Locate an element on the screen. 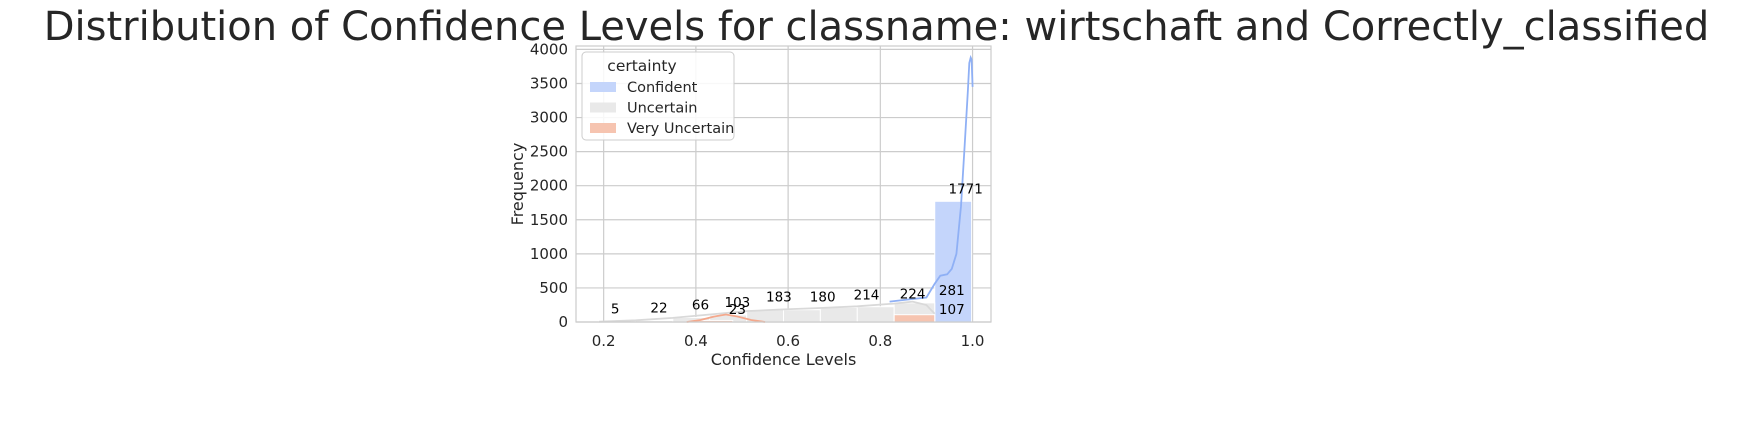 This screenshot has height=421, width=1753. bar-count-label: 180 is located at coordinates (823, 298).